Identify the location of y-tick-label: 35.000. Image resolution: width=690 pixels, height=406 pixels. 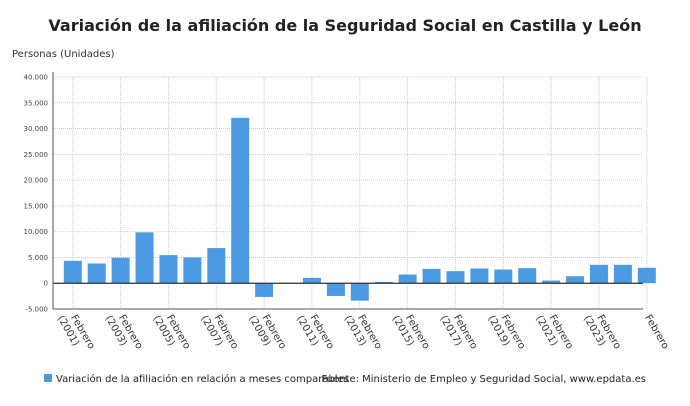
(36, 103).